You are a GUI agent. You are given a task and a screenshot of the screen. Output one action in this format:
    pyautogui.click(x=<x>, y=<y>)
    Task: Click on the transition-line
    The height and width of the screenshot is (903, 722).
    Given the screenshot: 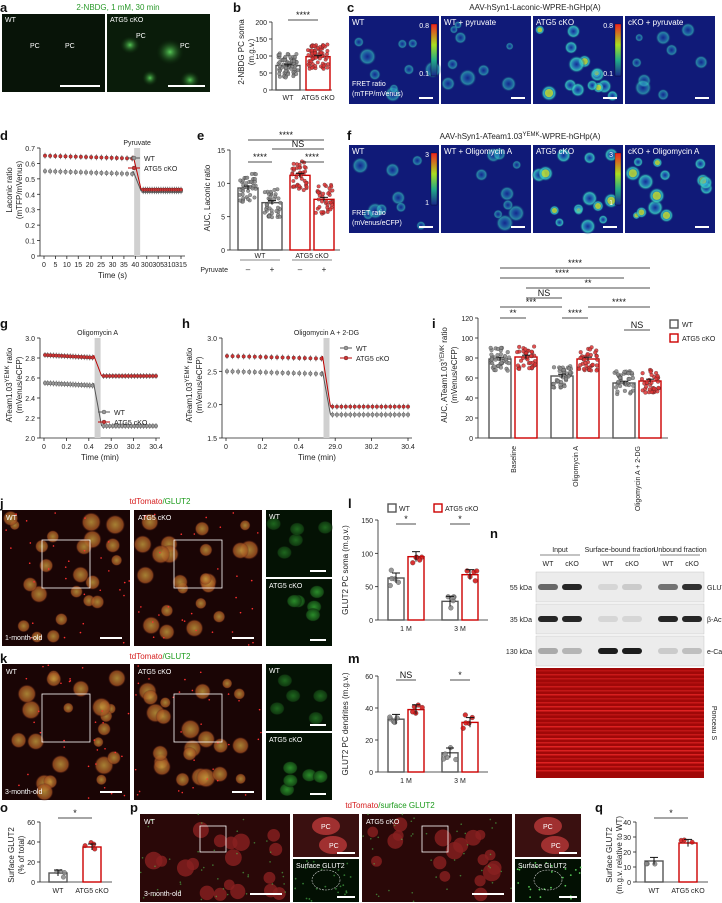 What is the action you would take?
    pyautogui.click(x=98, y=404)
    